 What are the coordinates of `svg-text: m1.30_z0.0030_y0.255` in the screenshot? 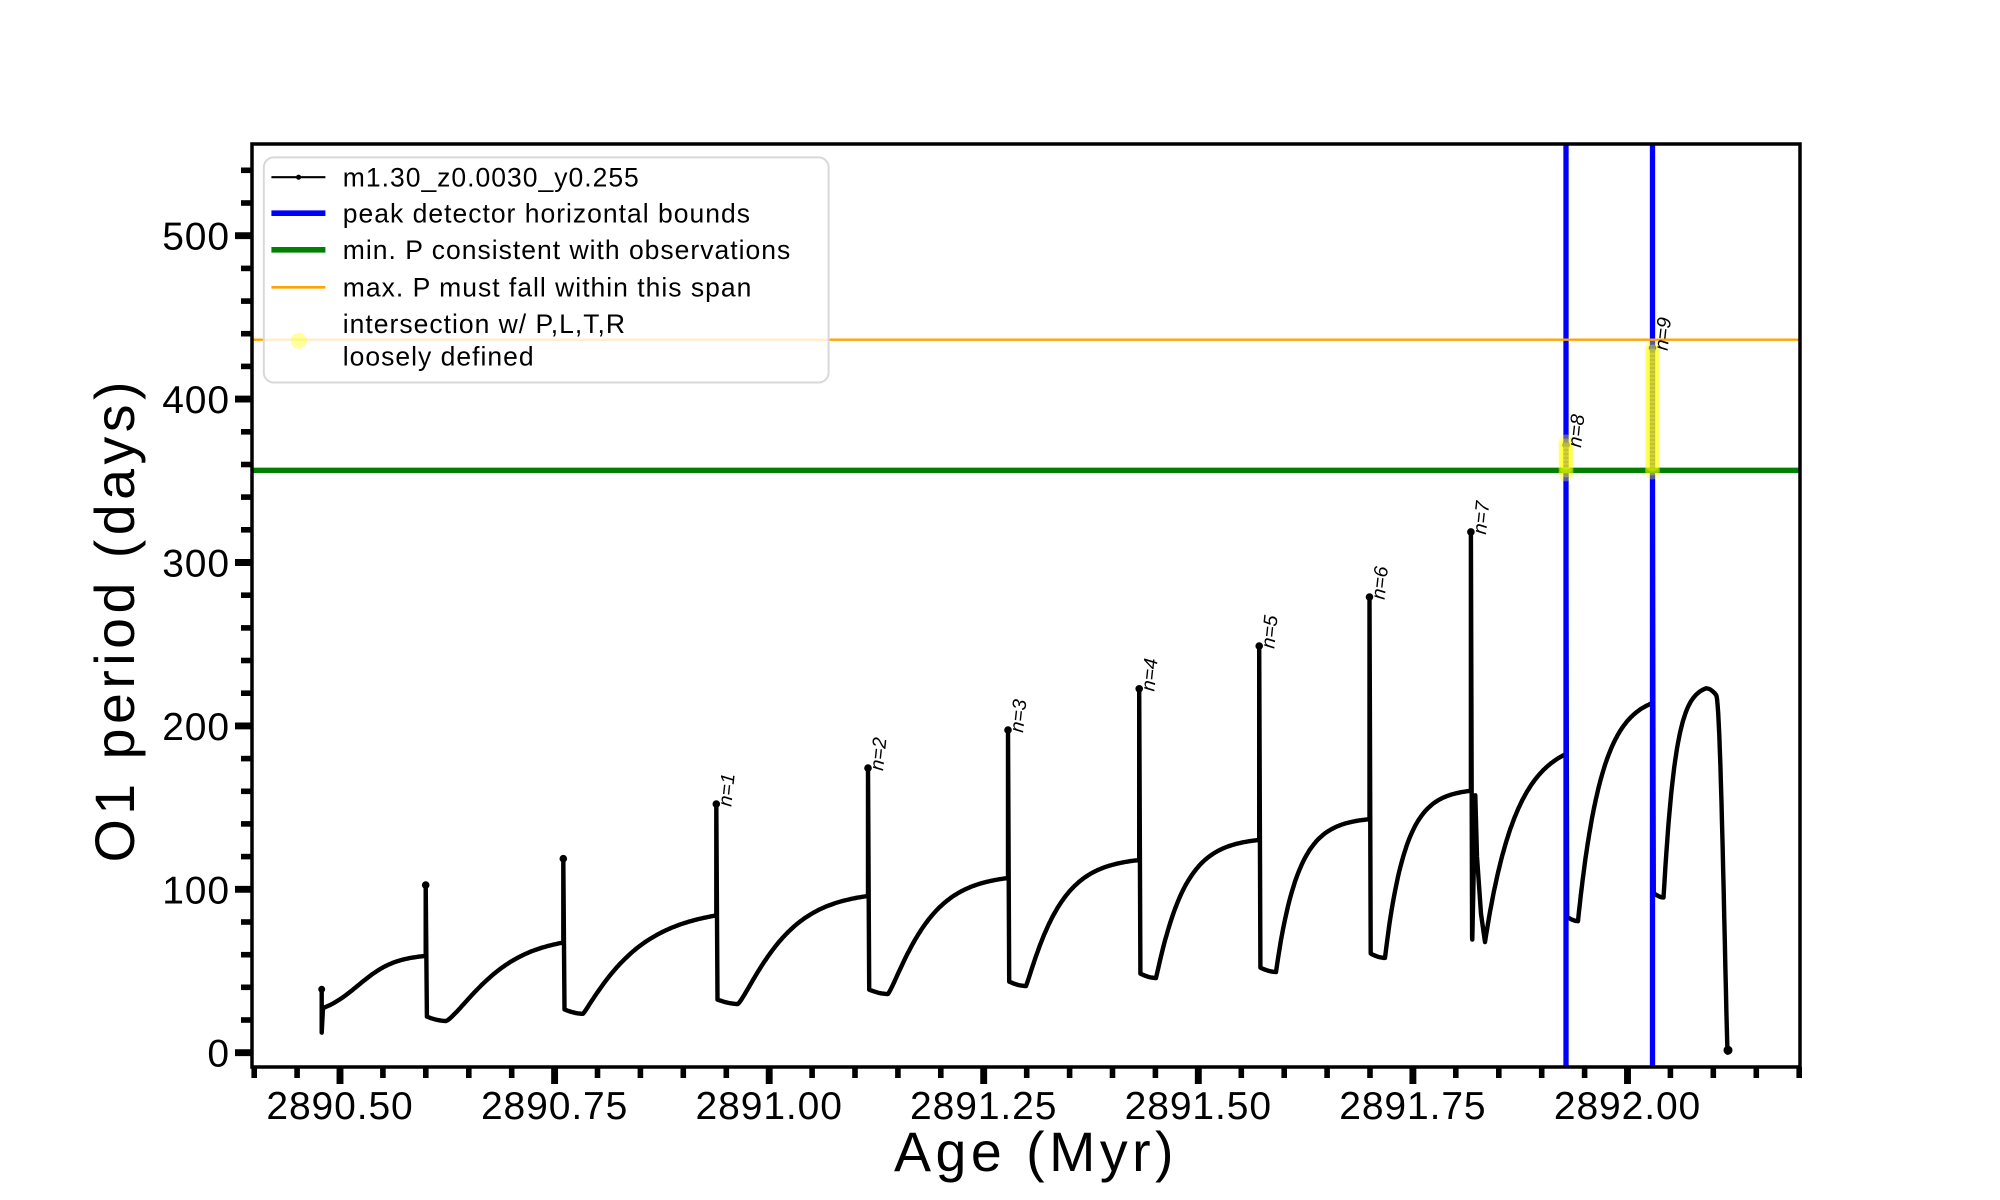 It's located at (491, 177).